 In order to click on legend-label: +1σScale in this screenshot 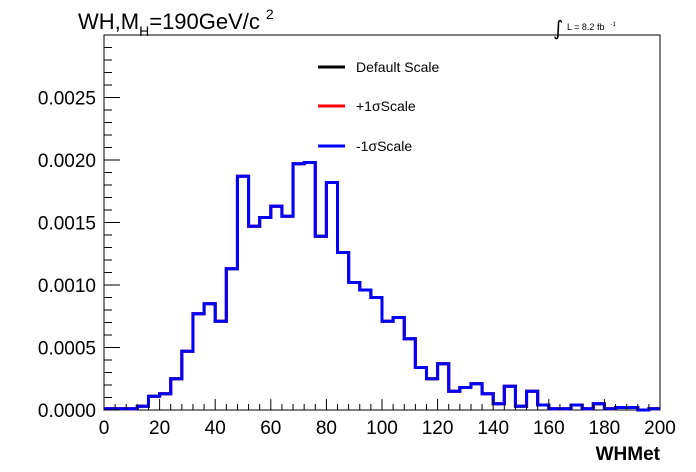, I will do `click(386, 106)`.